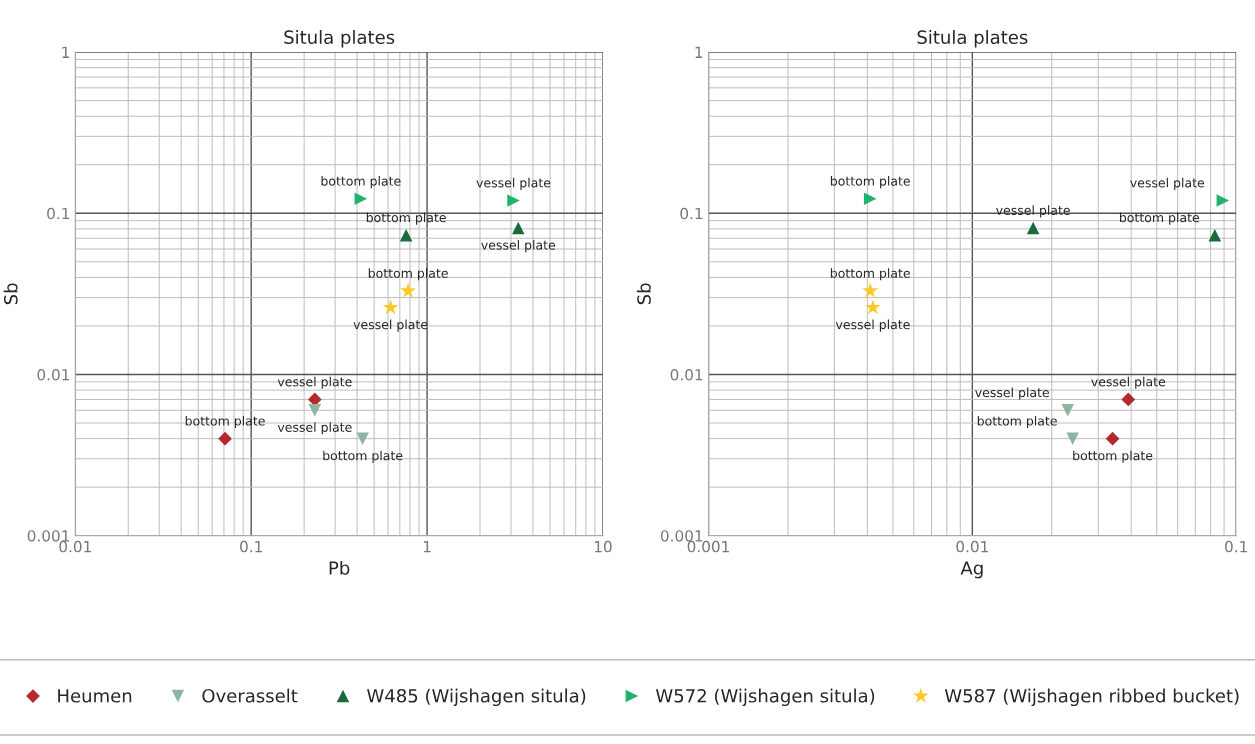 The image size is (1255, 744). What do you see at coordinates (95, 696) in the screenshot?
I see `legend-label: Heumen` at bounding box center [95, 696].